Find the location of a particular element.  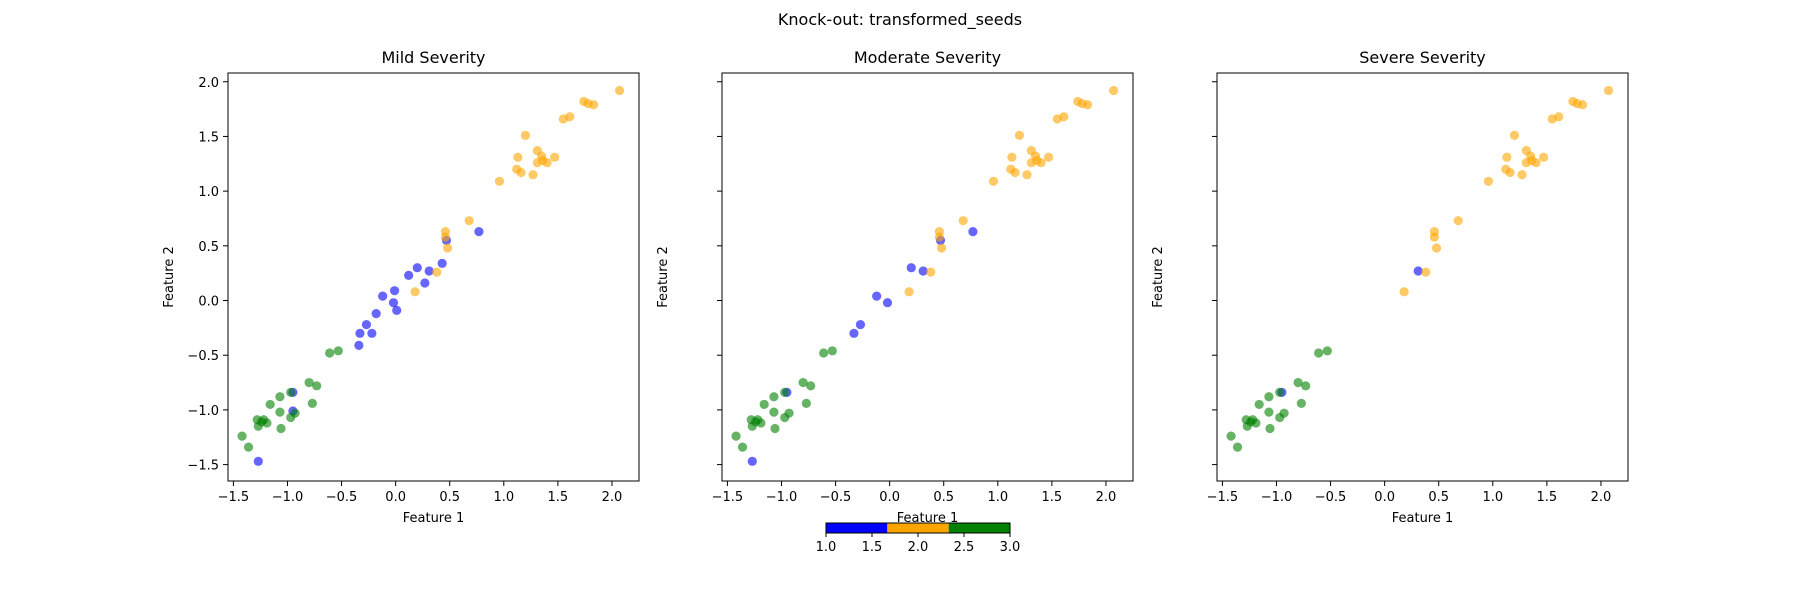

y-tick-label: −1.0 is located at coordinates (203, 411).